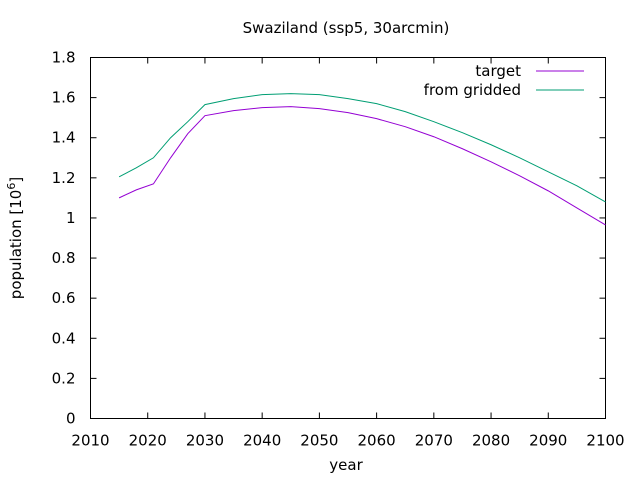  Describe the element at coordinates (71, 218) in the screenshot. I see `y-tick-label: 1` at that location.